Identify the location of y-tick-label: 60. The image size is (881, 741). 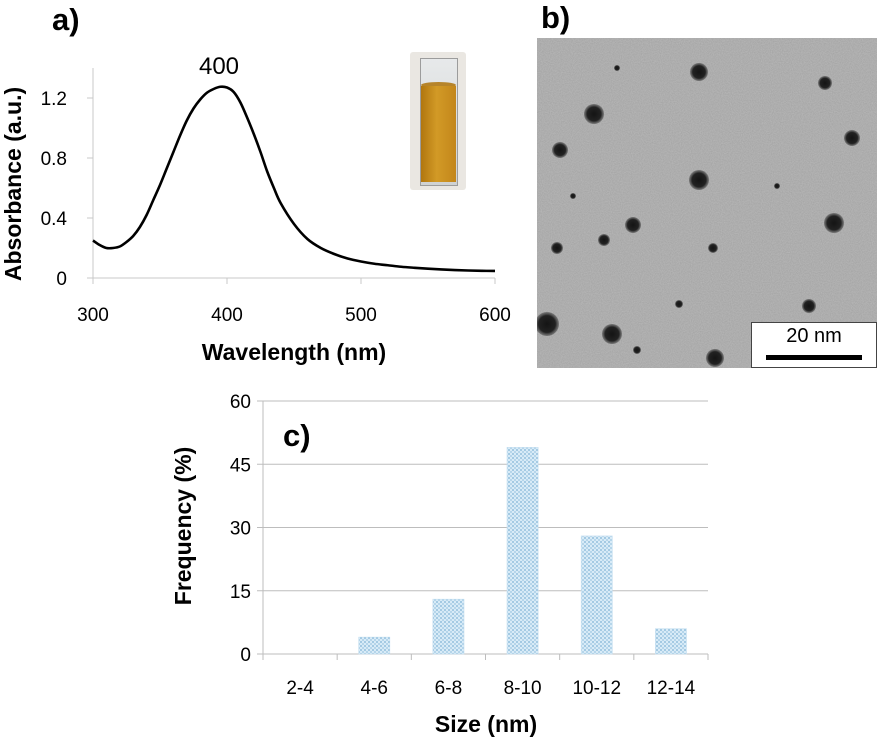
(240, 402).